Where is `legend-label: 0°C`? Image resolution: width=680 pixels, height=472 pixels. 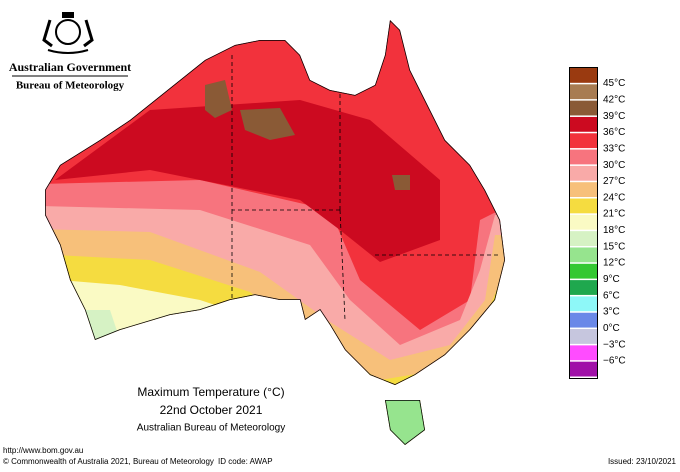
legend-label: 0°C is located at coordinates (611, 328).